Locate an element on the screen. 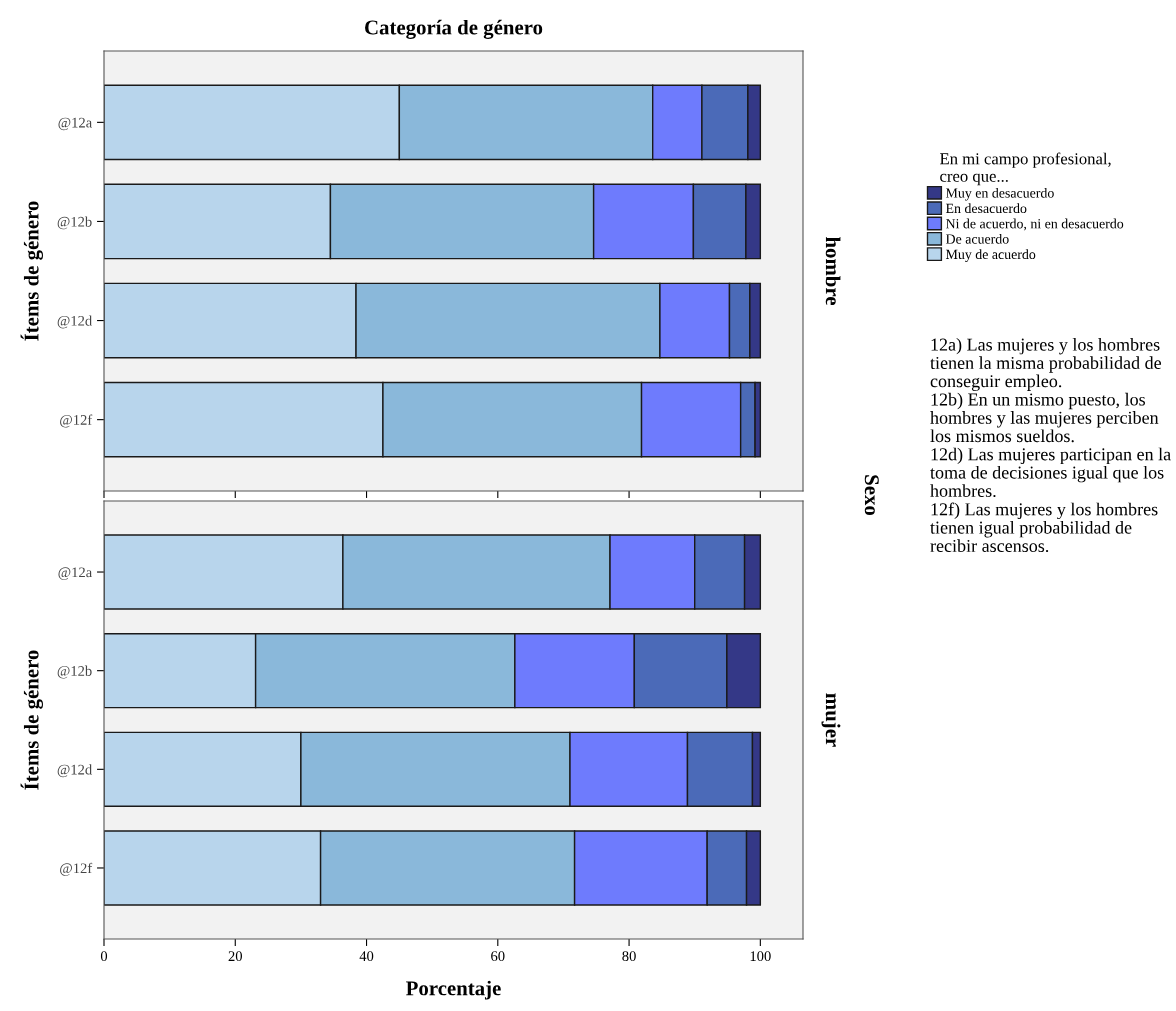 The image size is (1176, 1011). x-axis-title: Porcentaje is located at coordinates (453, 990).